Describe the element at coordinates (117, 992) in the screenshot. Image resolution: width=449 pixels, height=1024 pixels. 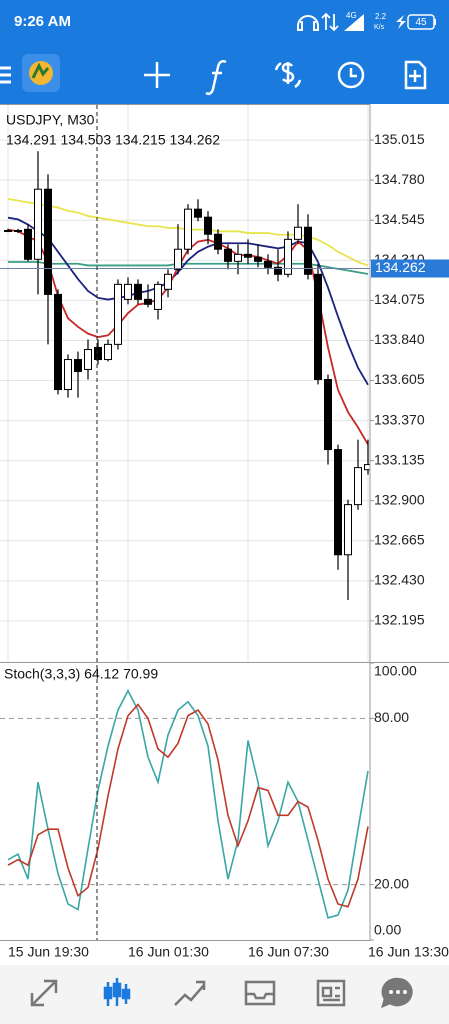
I see `nav-chart` at that location.